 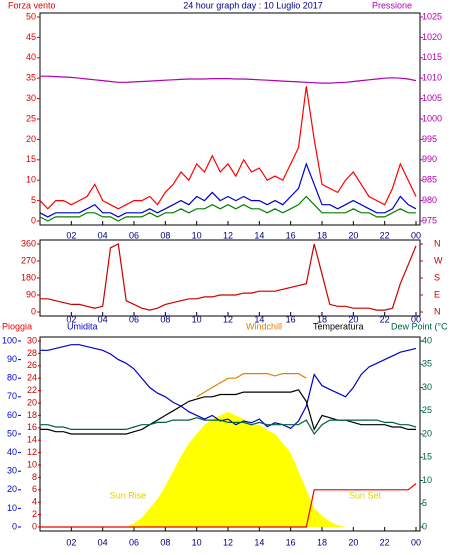 What do you see at coordinates (432, 37) in the screenshot?
I see `y2-tick-label: 1020` at bounding box center [432, 37].